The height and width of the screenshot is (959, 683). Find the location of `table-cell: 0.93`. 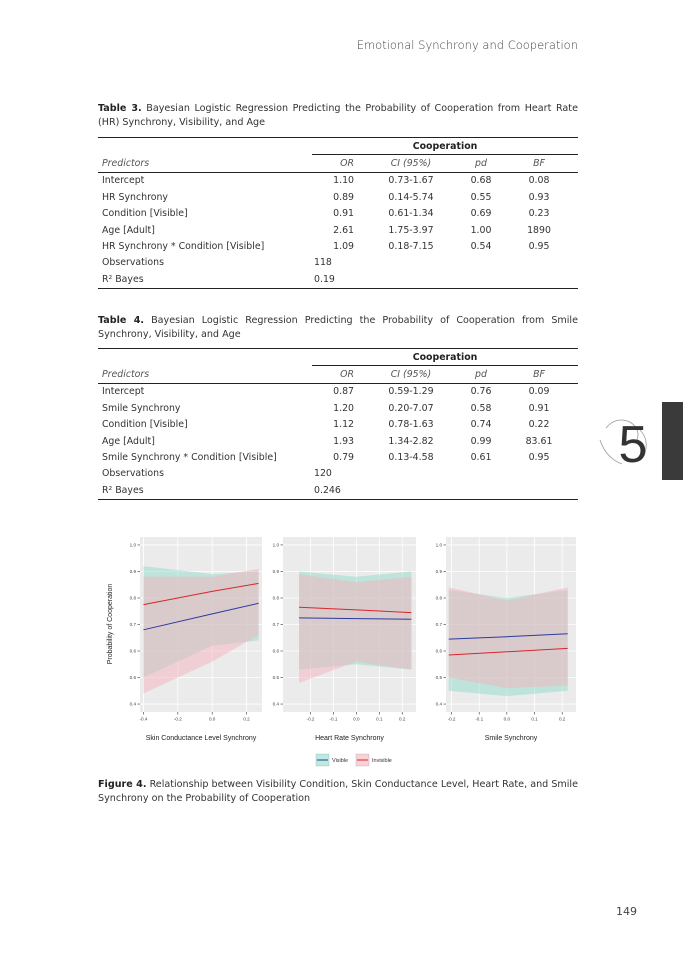

table-cell: 0.93 is located at coordinates (539, 197).